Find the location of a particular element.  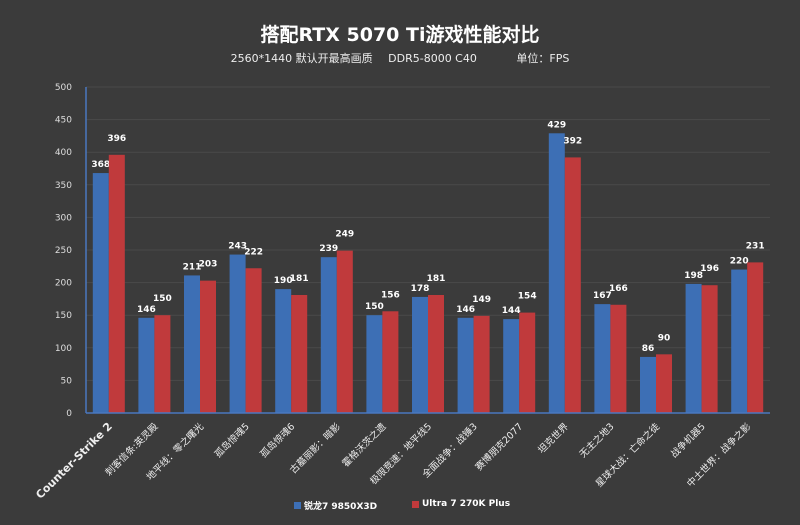

data-label: 392 is located at coordinates (572, 141).